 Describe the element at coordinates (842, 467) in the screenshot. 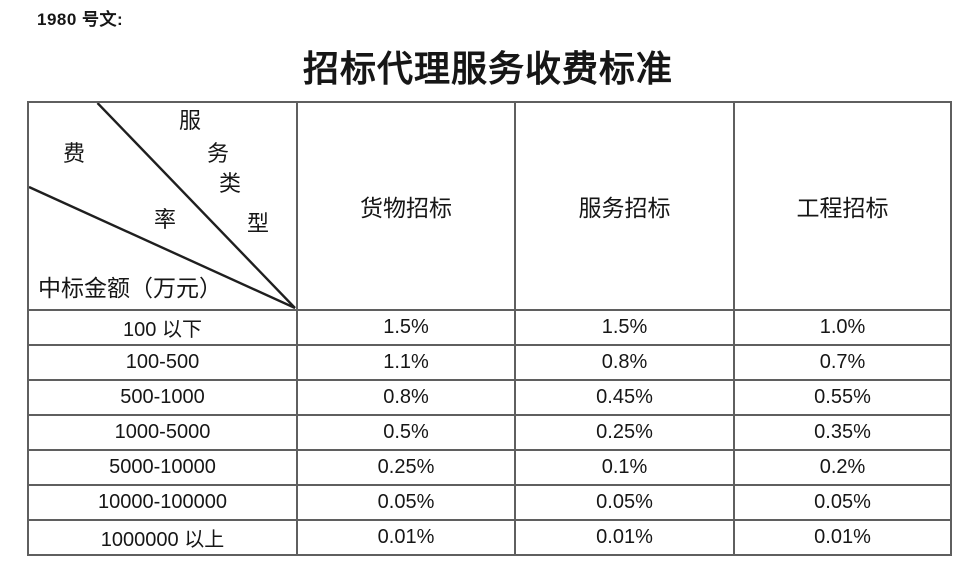

I see `engineering-rate-cell: 0.2%` at that location.